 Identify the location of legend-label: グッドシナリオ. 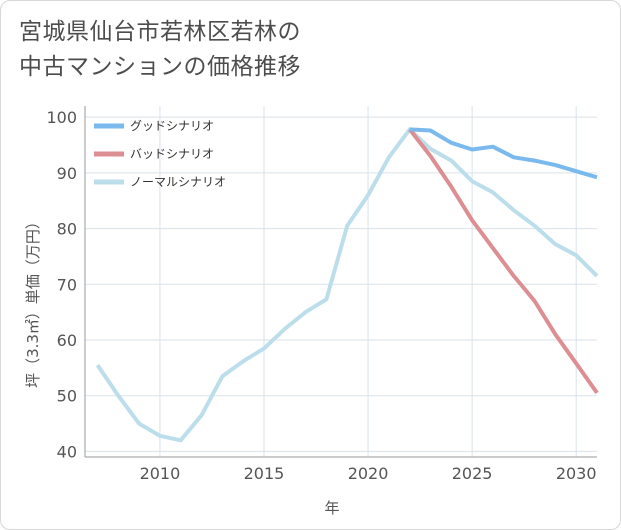
(172, 126).